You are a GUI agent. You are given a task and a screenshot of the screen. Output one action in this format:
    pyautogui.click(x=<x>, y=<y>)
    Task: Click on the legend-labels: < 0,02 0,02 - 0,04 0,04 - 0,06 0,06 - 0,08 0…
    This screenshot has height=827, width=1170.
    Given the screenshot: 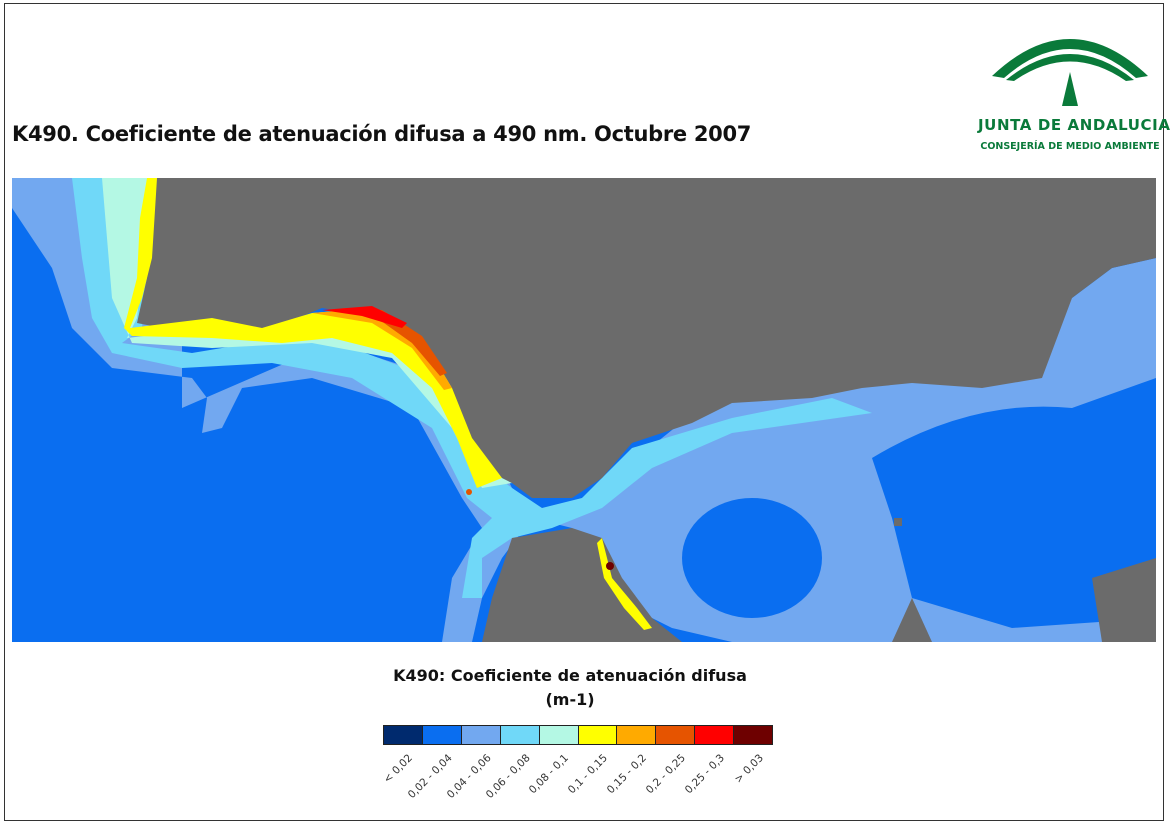 What is the action you would take?
    pyautogui.click(x=576, y=783)
    